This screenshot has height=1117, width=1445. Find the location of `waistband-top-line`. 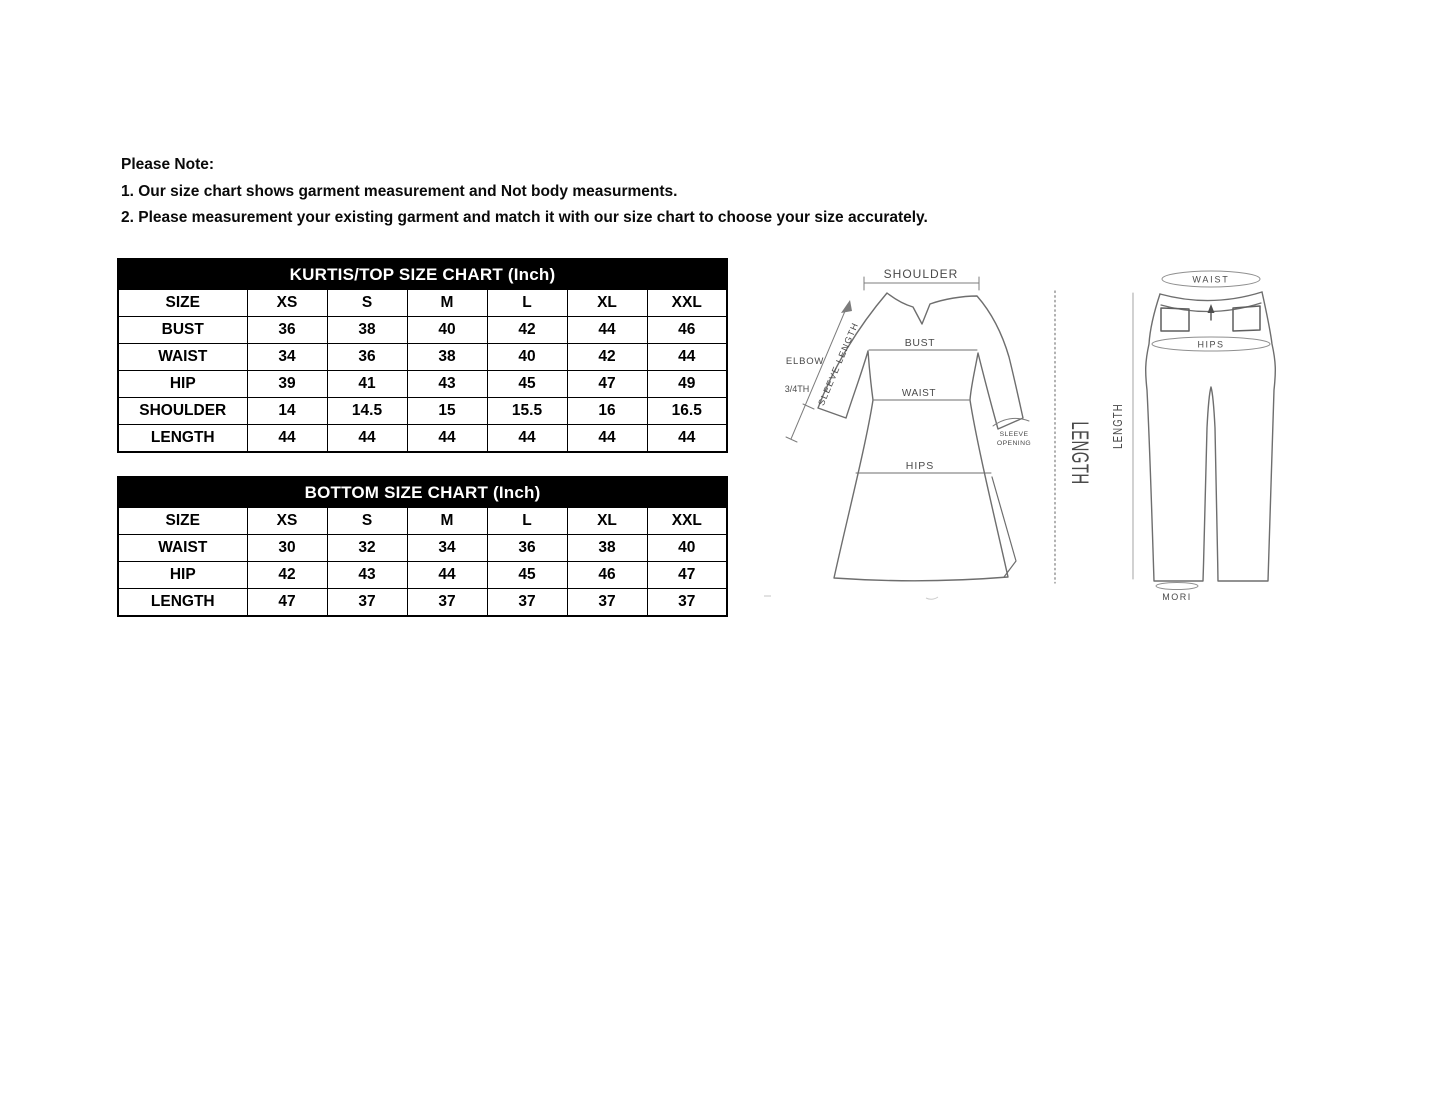

waistband-top-line is located at coordinates (1211, 296).